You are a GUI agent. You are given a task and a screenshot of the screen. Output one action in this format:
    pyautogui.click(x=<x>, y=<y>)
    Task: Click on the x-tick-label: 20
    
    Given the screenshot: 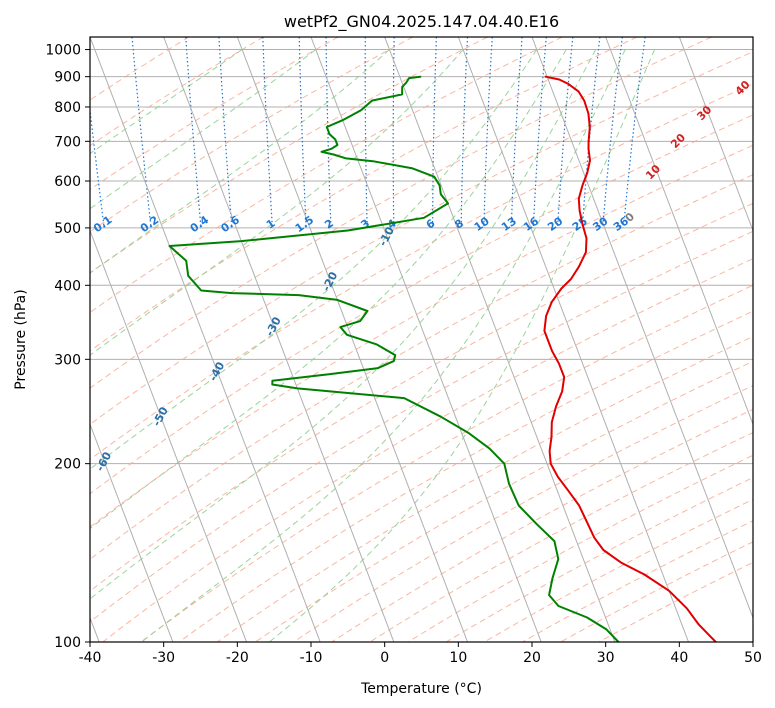 What is the action you would take?
    pyautogui.click(x=532, y=658)
    